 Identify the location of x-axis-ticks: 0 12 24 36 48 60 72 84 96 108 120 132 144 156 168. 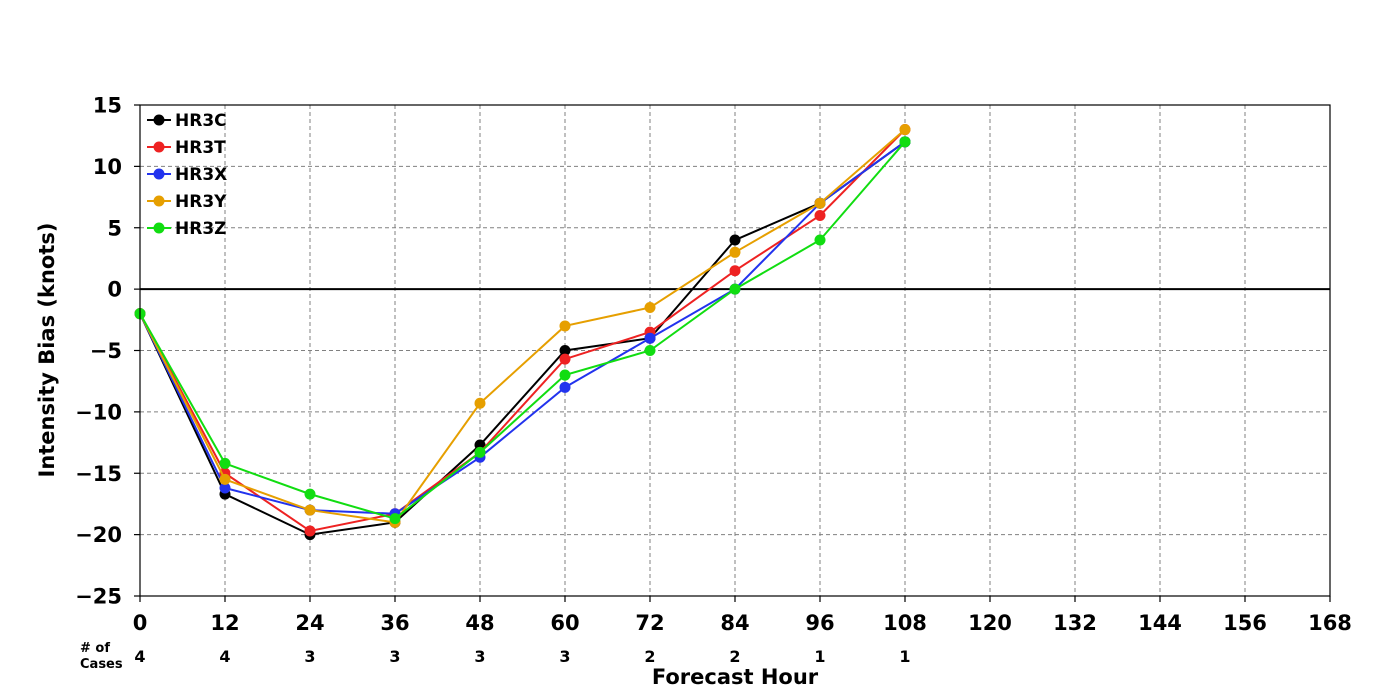
(742, 615).